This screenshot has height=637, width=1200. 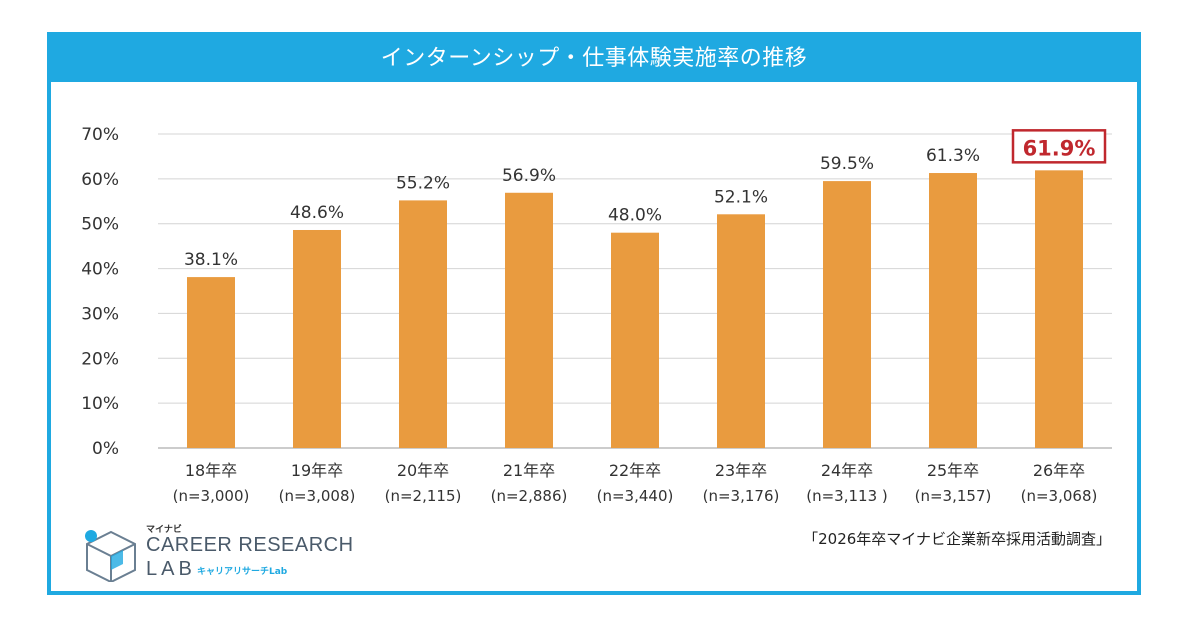 I want to click on y-tick-label: 60%, so click(x=100, y=180).